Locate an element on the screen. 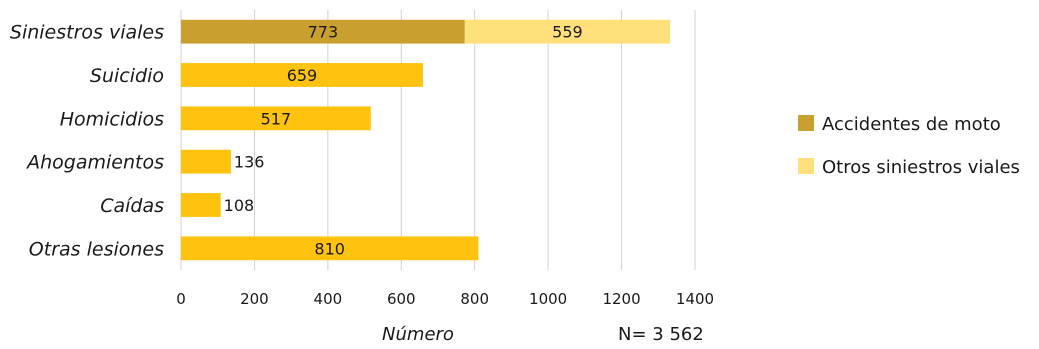 This screenshot has height=349, width=1039. x-tick-label: 1000 is located at coordinates (548, 299).